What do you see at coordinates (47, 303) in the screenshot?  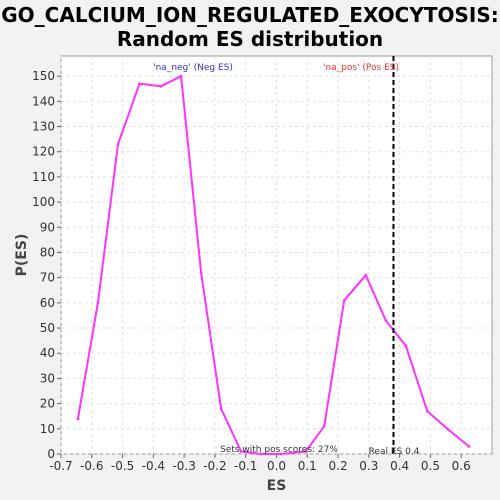 I see `y-tick-label: 60` at bounding box center [47, 303].